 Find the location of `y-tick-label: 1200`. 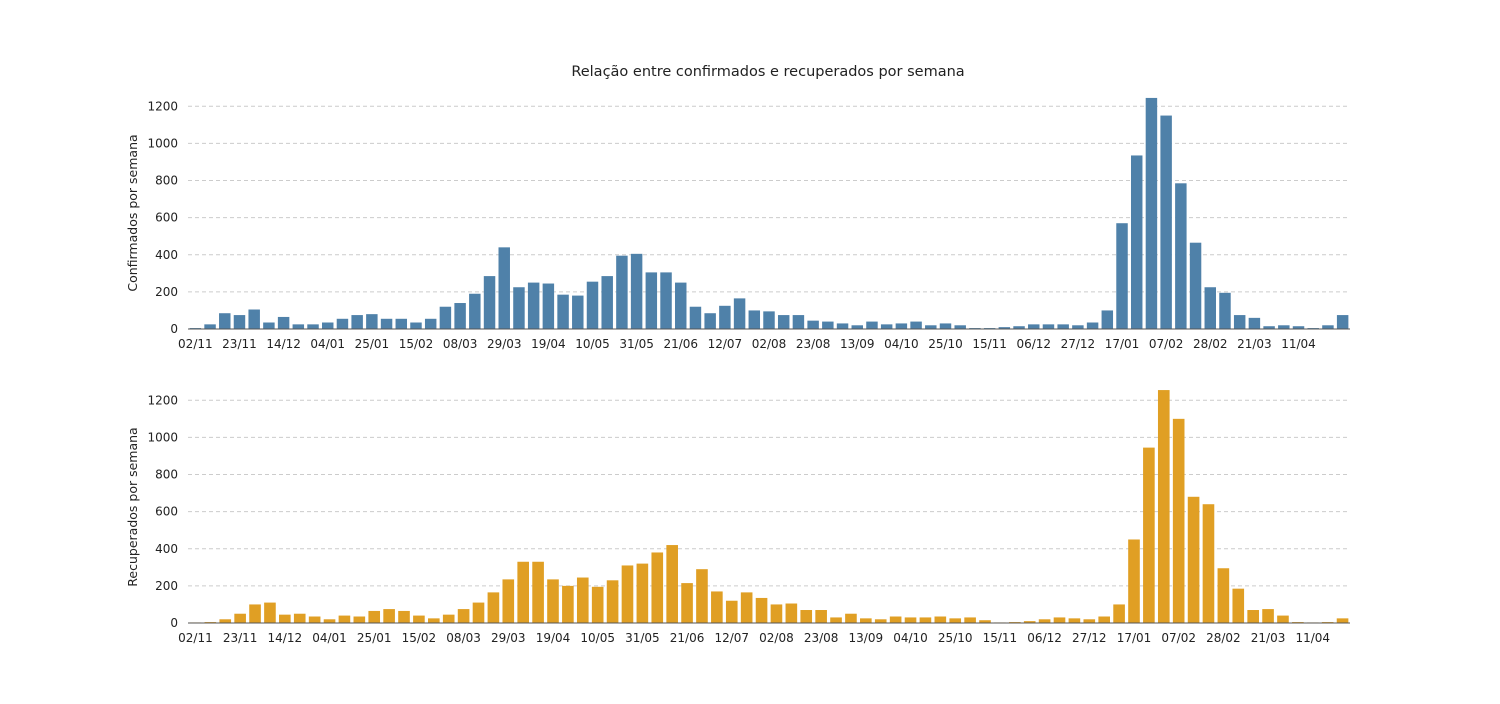

y-tick-label: 1200 is located at coordinates (162, 106).